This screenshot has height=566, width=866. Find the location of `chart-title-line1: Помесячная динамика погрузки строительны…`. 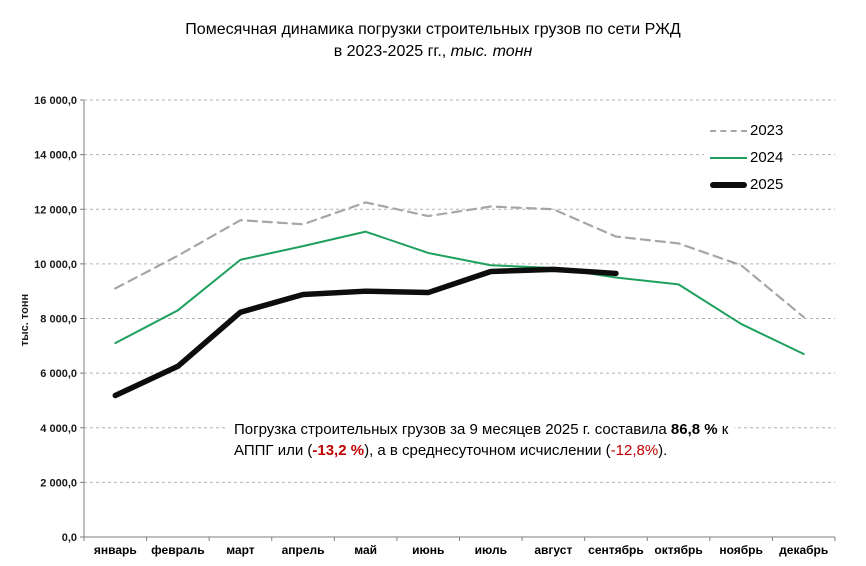

chart-title-line1: Помесячная динамика погрузки строительны… is located at coordinates (433, 29).